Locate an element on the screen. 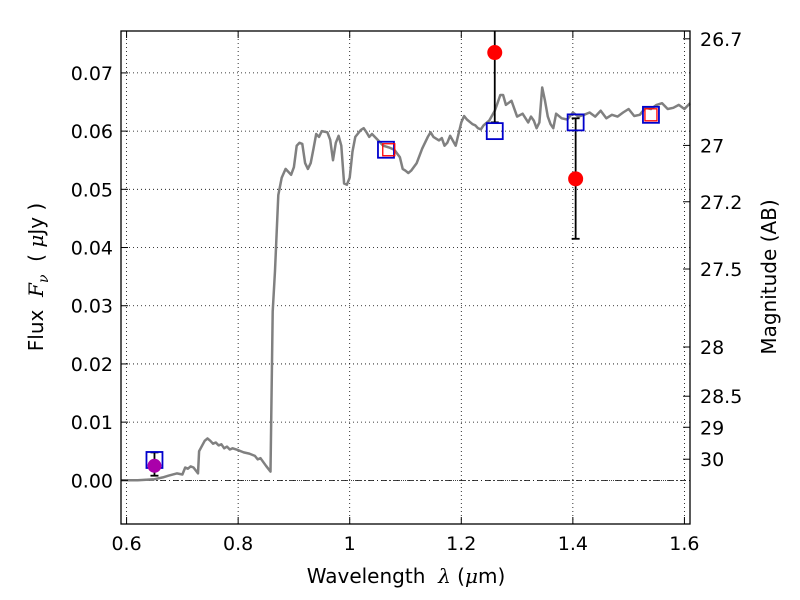  y2-axis-label: Magnitude (AB) is located at coordinates (769, 276).